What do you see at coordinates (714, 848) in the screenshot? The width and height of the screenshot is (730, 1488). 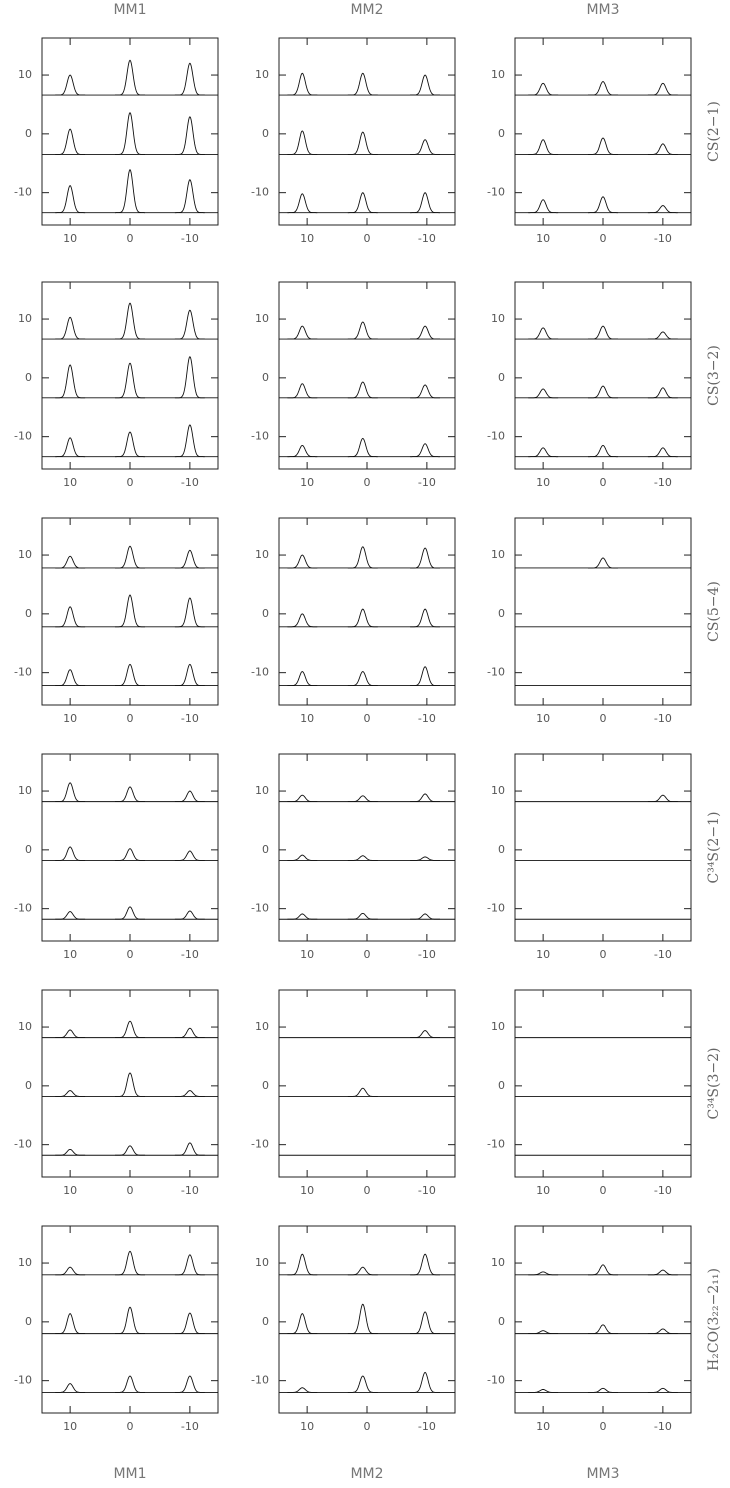 I see `row-label: C³⁴S(2−1)` at bounding box center [714, 848].